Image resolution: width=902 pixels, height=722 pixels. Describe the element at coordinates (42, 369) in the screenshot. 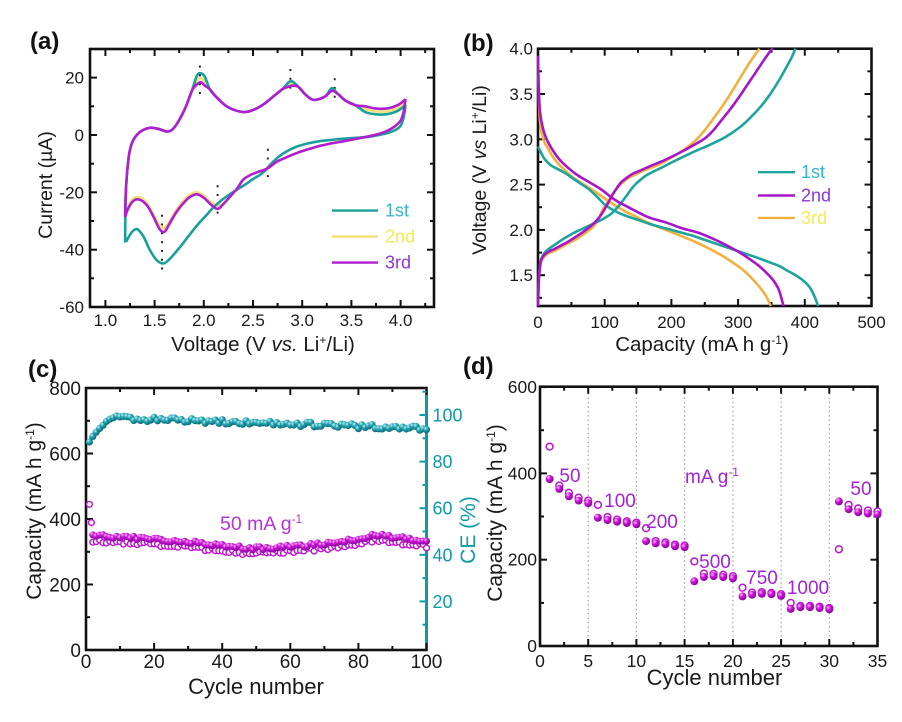

I see `svg-text: (c)` at that location.